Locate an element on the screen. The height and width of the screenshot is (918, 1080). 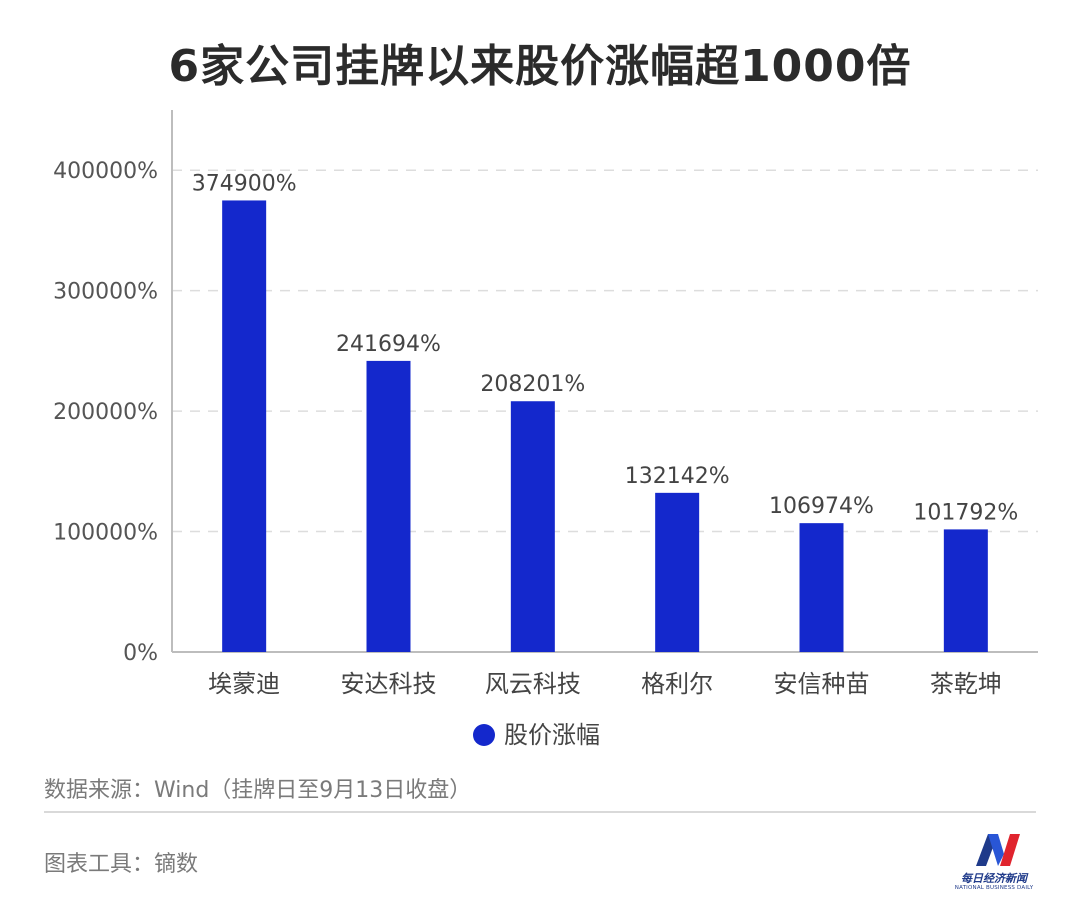
data-source-note: 数据来源：Wind（挂牌日至9月13日收盘） is located at coordinates (258, 790).